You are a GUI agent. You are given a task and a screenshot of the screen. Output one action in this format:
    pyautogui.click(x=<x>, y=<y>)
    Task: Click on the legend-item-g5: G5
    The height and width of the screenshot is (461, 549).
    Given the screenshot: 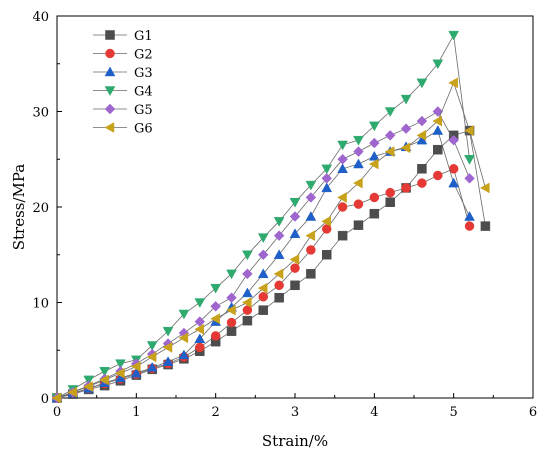 What is the action you would take?
    pyautogui.click(x=123, y=110)
    